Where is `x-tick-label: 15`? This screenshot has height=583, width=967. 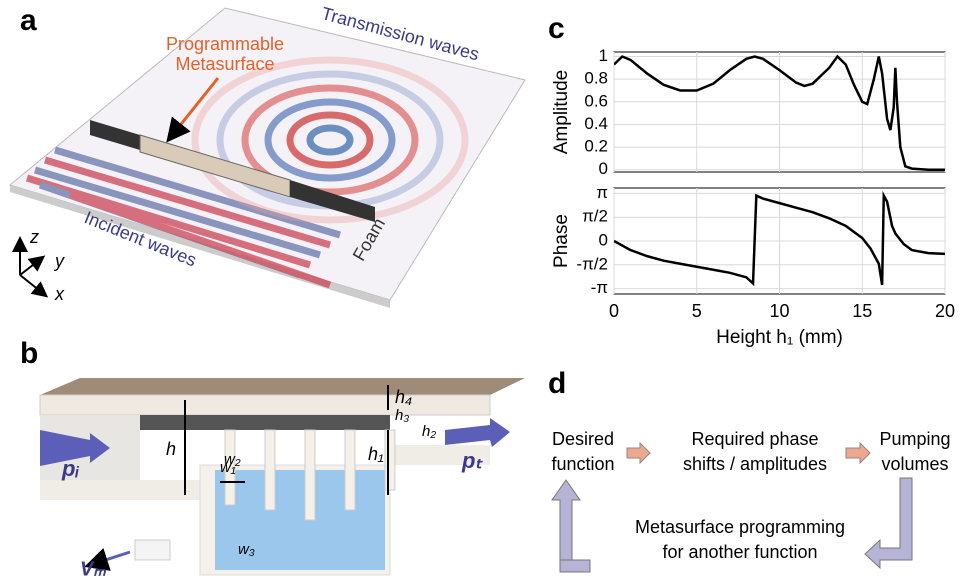
x-tick-label: 15 is located at coordinates (862, 311).